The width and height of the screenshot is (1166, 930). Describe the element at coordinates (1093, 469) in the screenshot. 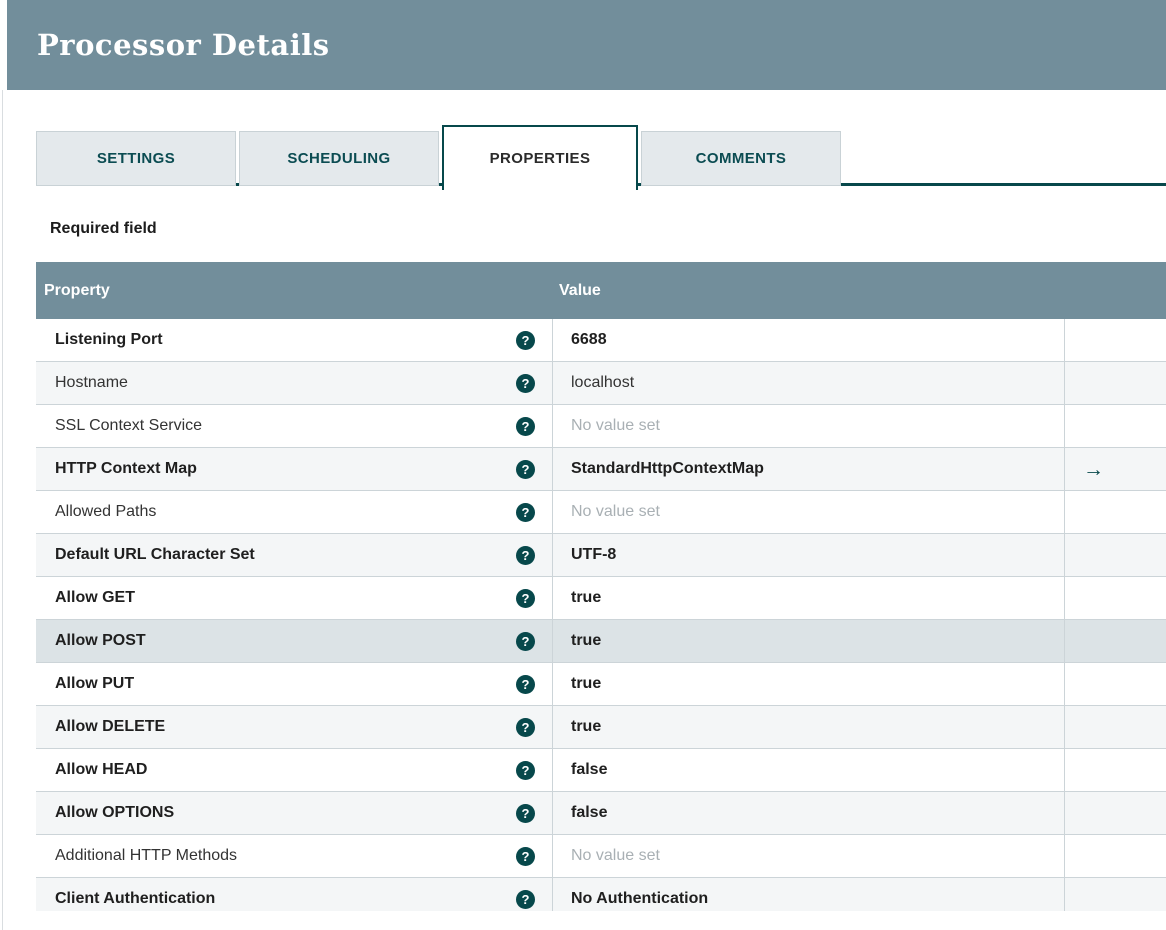

I see `goto-controller-service-icon: →` at that location.